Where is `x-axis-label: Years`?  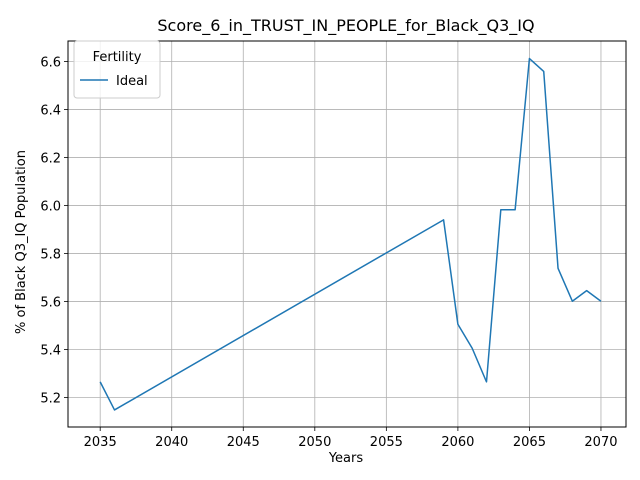 x-axis-label: Years is located at coordinates (346, 458).